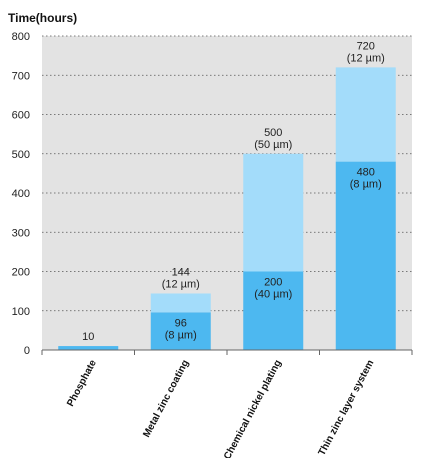 The image size is (423, 458). What do you see at coordinates (347, 407) in the screenshot?
I see `category-label: Thin zinc layer system` at bounding box center [347, 407].